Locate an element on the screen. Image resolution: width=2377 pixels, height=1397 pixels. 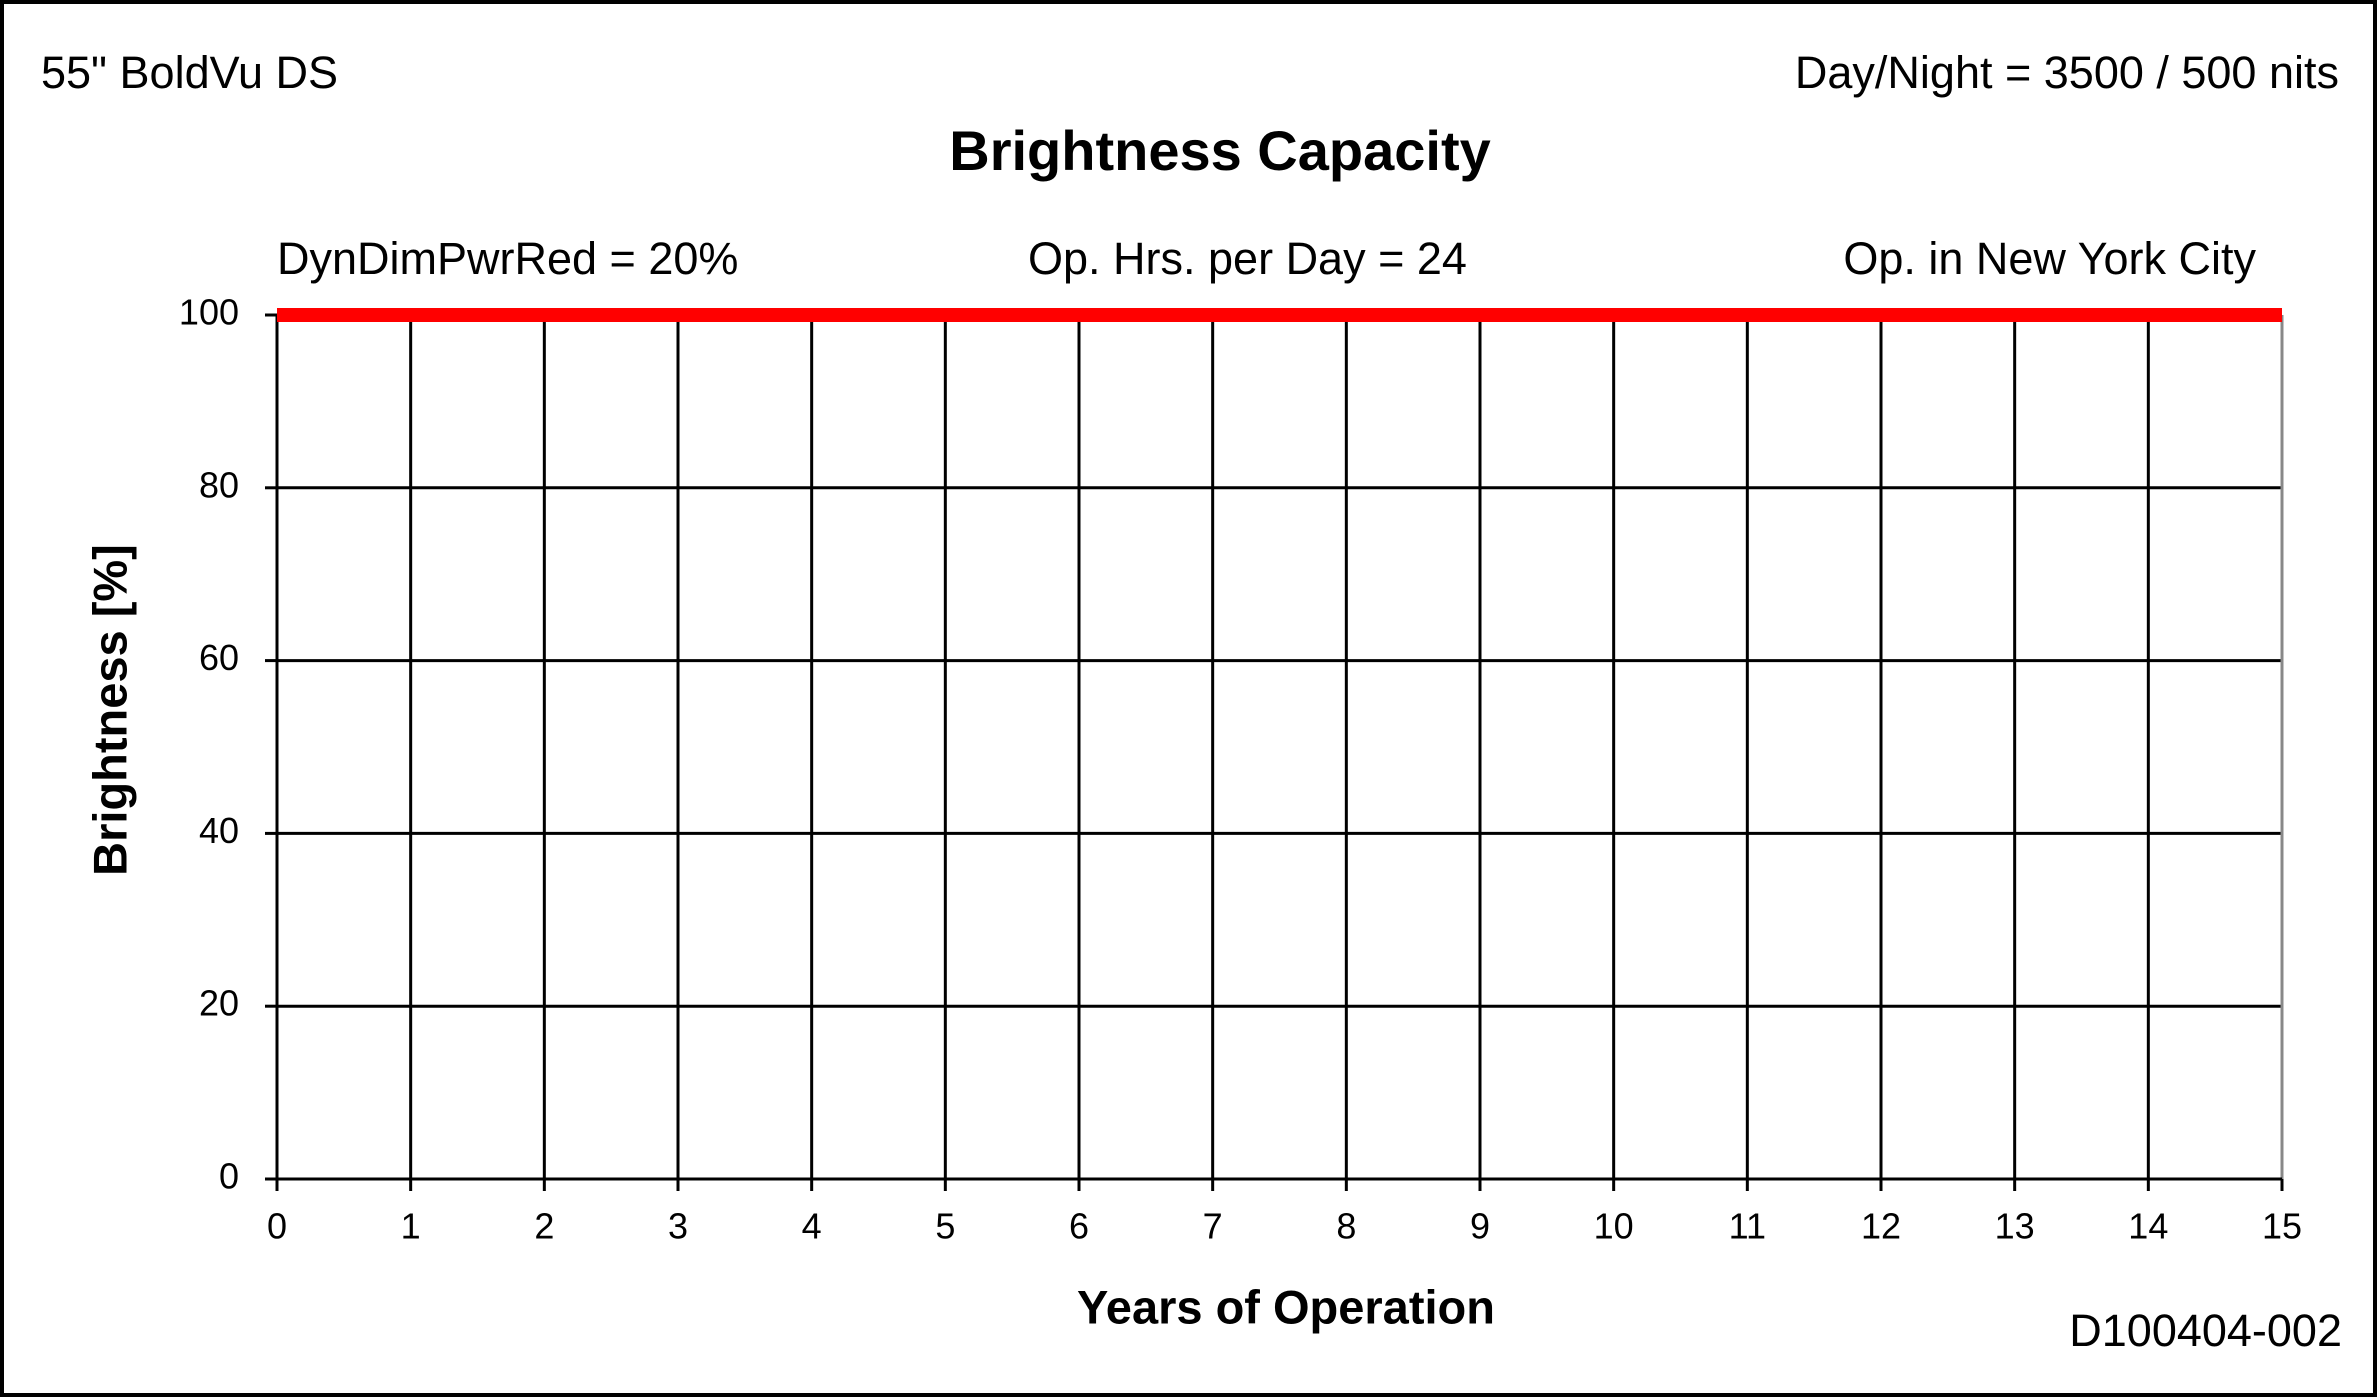
x-tick-label: 1 is located at coordinates (411, 1226).